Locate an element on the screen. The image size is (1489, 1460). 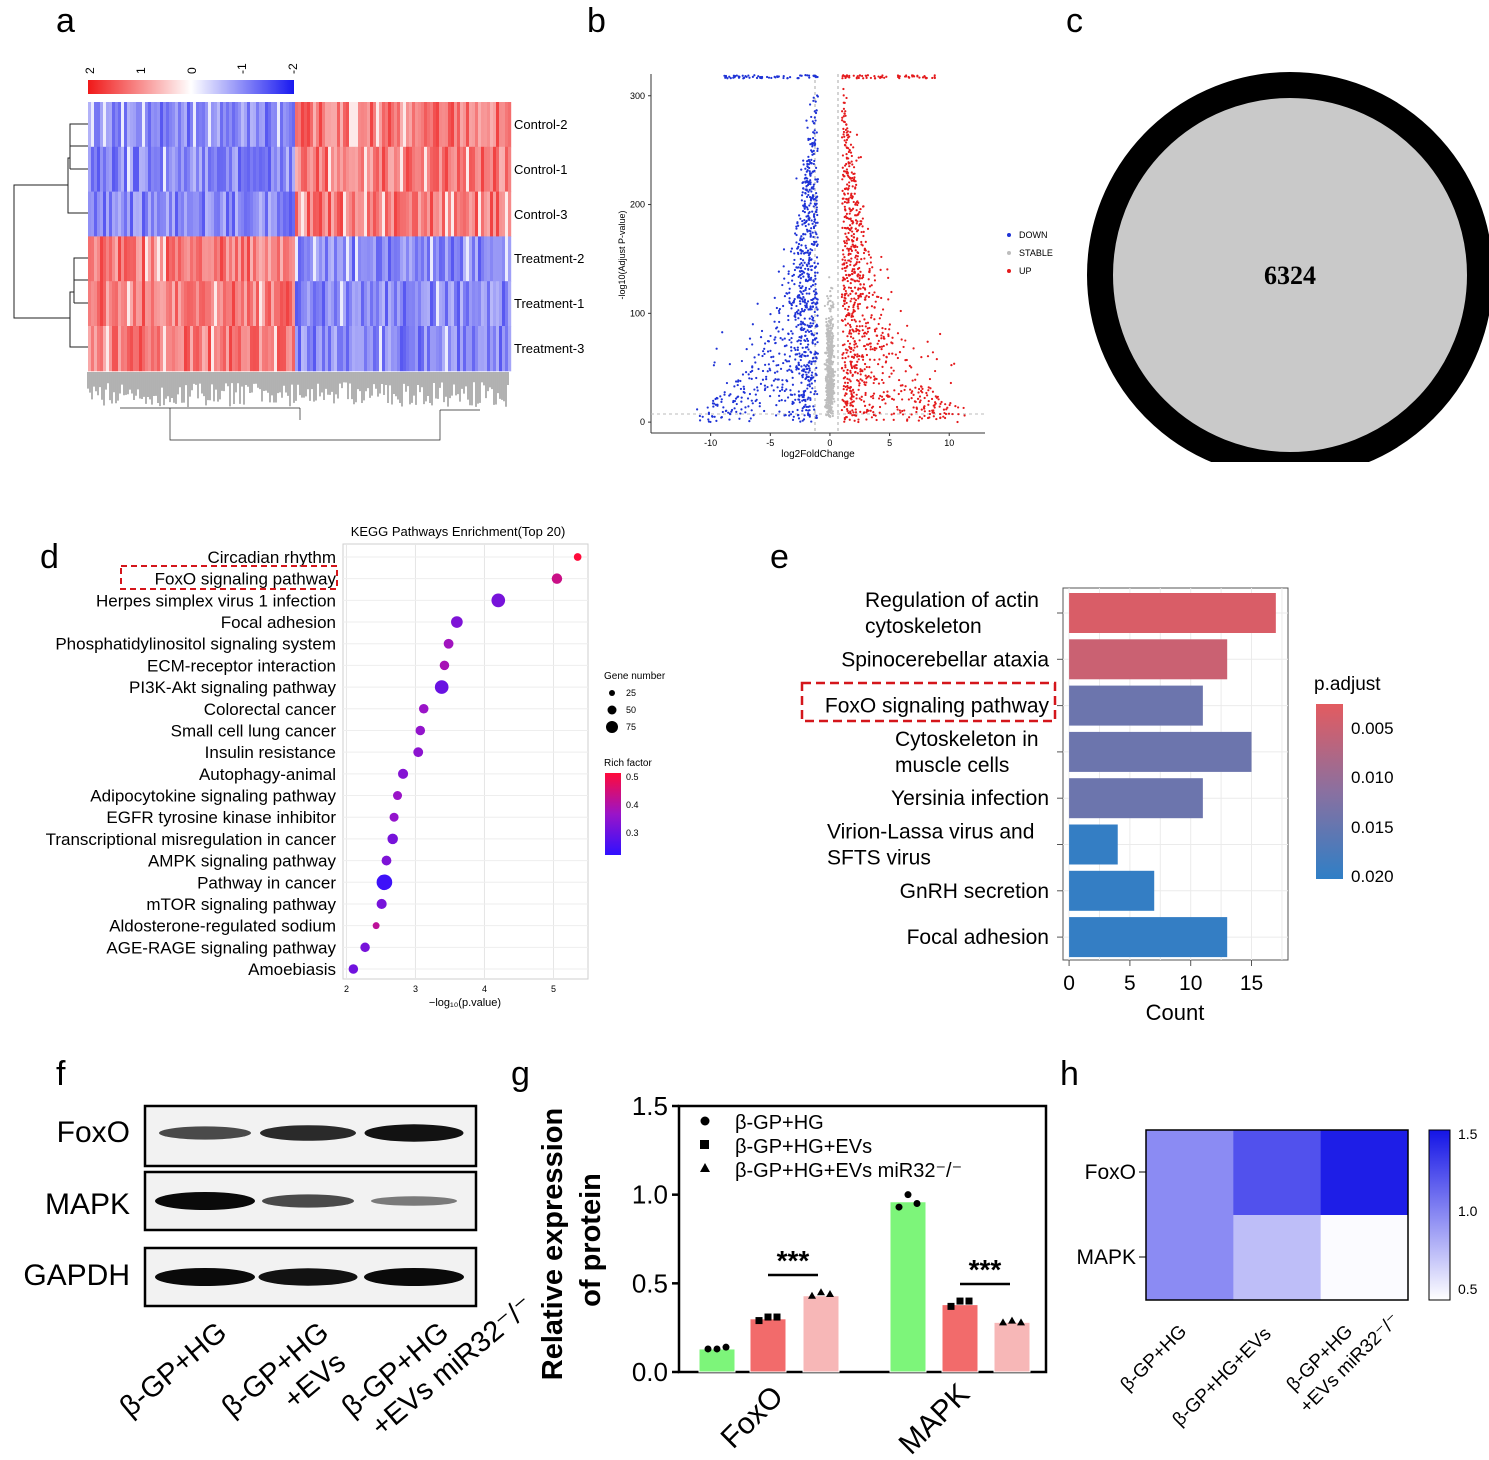
bar-label: Focal adhesion is located at coordinates (978, 937).